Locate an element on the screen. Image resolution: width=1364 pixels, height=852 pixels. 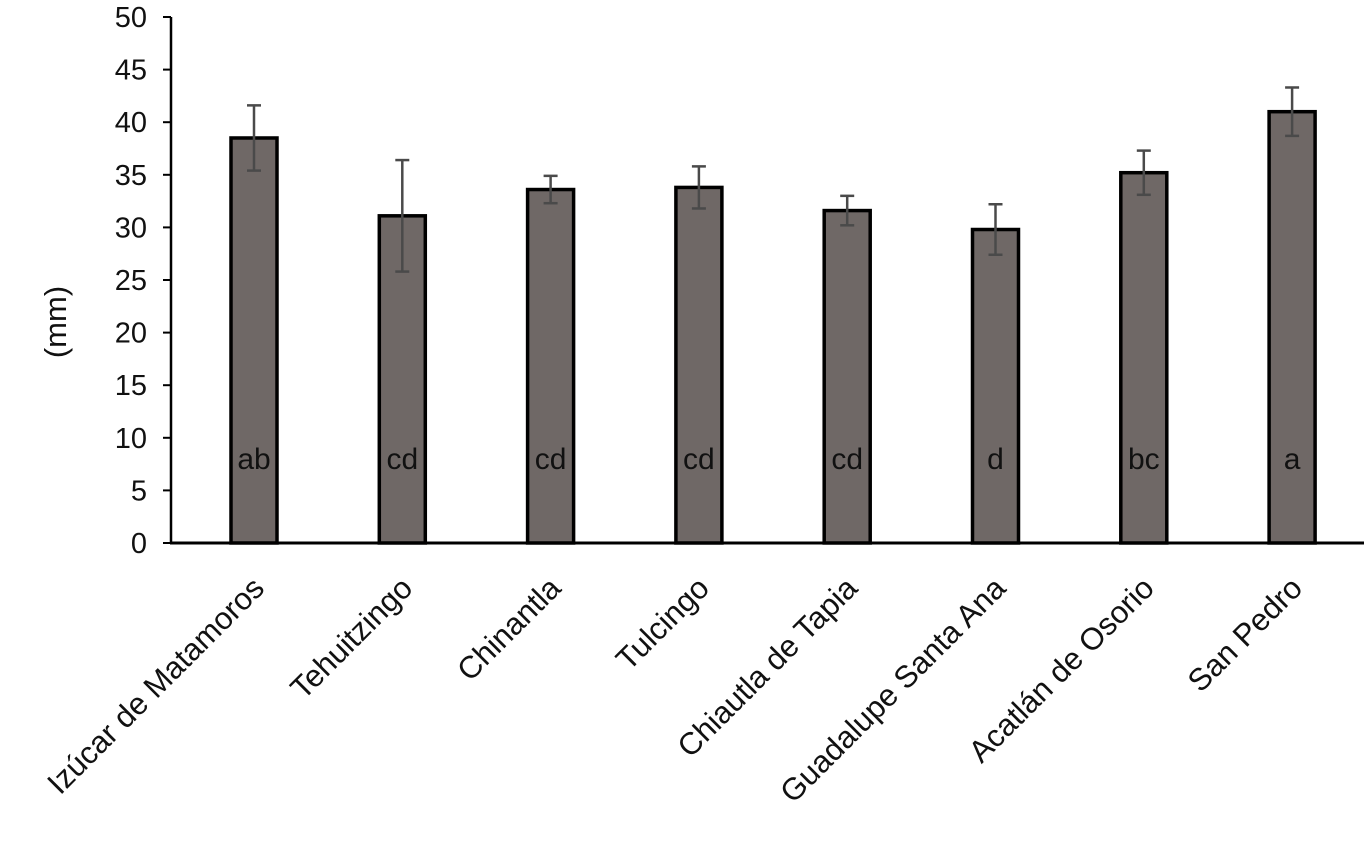
x-tick-label: Tulcingo is located at coordinates (662, 623).